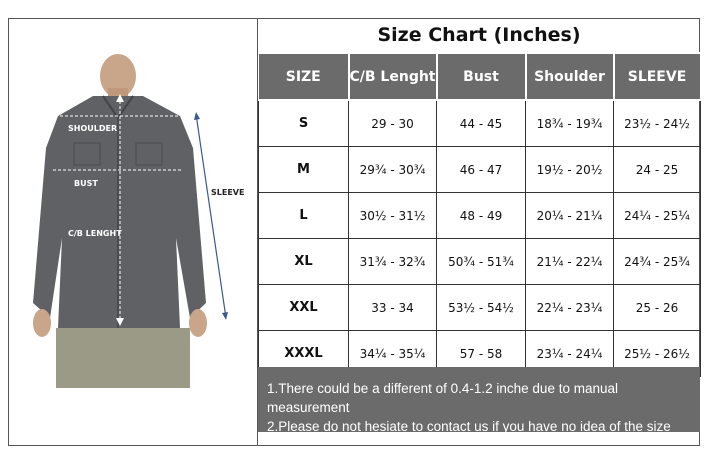 This screenshot has width=720, height=455. Describe the element at coordinates (569, 215) in the screenshot. I see `measurement-cell: 20¼ - 21¼` at that location.